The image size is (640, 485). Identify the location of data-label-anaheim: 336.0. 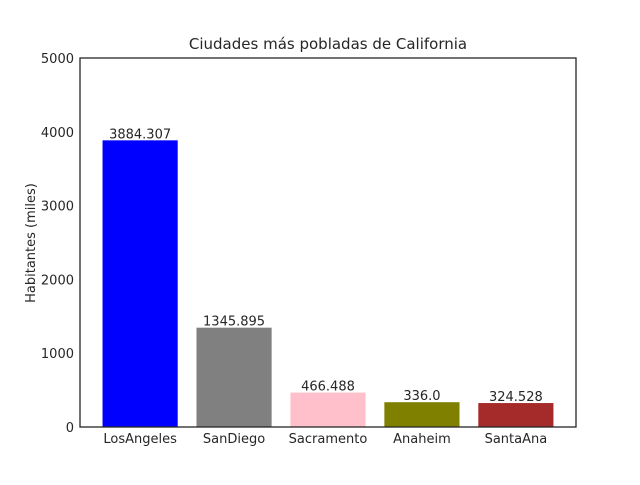
(421, 396).